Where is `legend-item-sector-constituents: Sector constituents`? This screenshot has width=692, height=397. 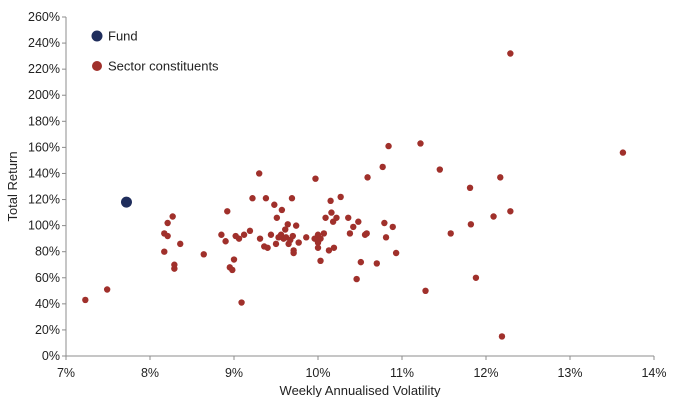
legend-item-sector-constituents: Sector constituents is located at coordinates (155, 66).